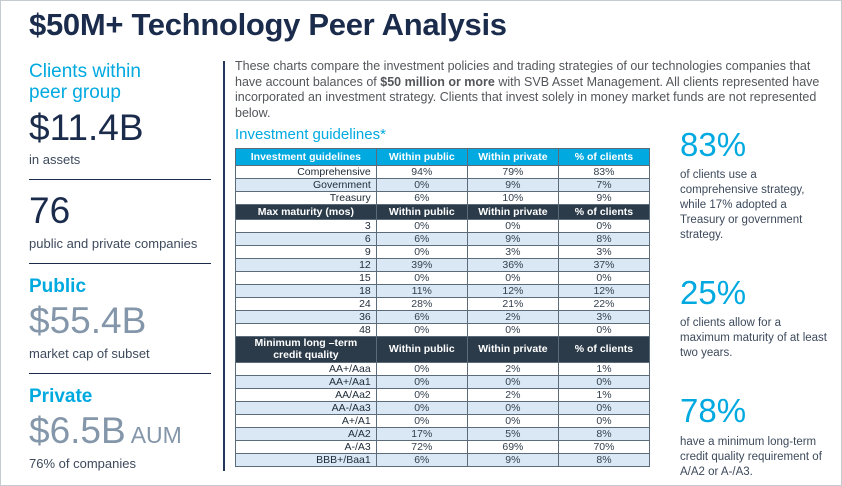 The height and width of the screenshot is (486, 842). I want to click on row-value-cell: 39%, so click(421, 264).